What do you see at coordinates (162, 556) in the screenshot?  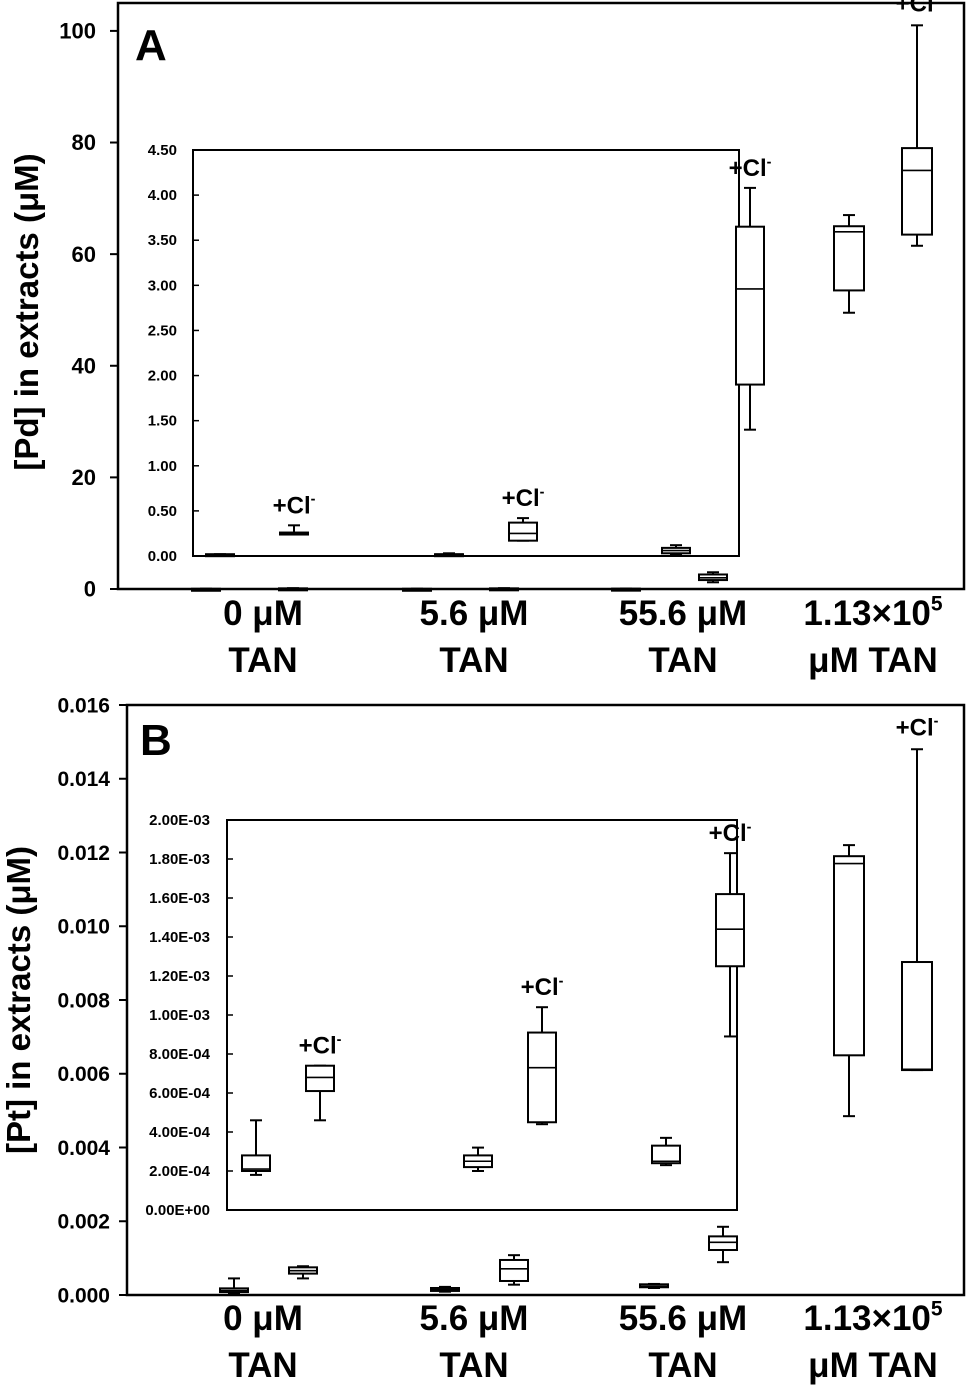 I see `inset-y-tick-label: 0.00` at bounding box center [162, 556].